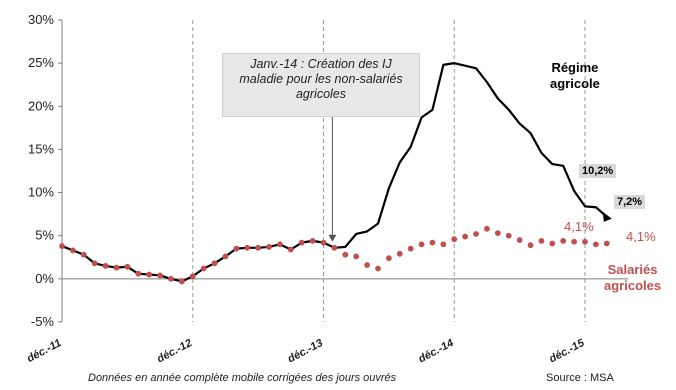 This screenshot has height=390, width=676. What do you see at coordinates (41, 192) in the screenshot?
I see `y-tick-label: 10%` at bounding box center [41, 192].